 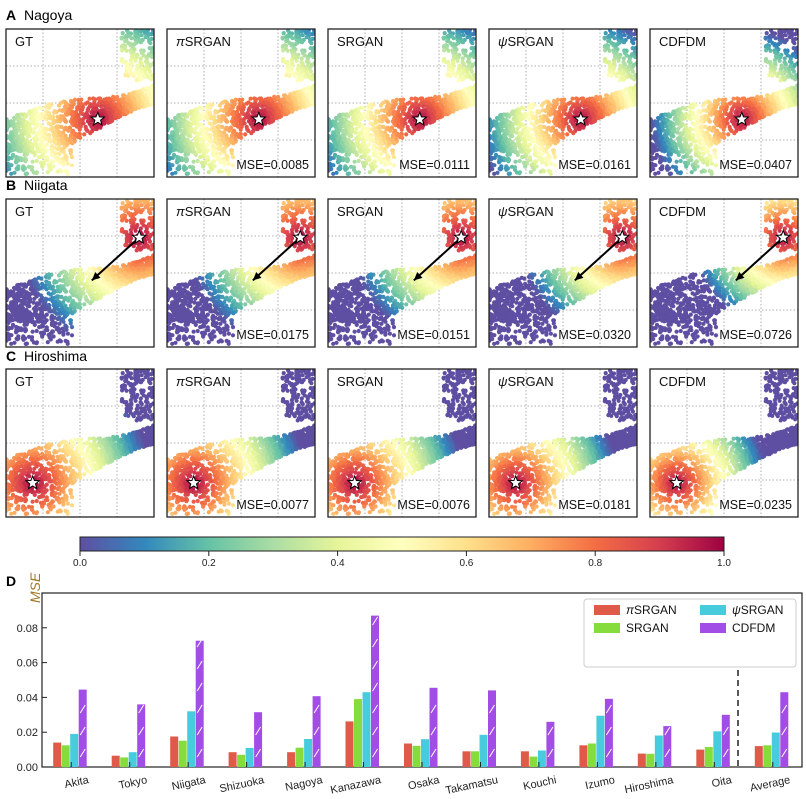 I want to click on map-panel-frame, so click(x=563, y=103).